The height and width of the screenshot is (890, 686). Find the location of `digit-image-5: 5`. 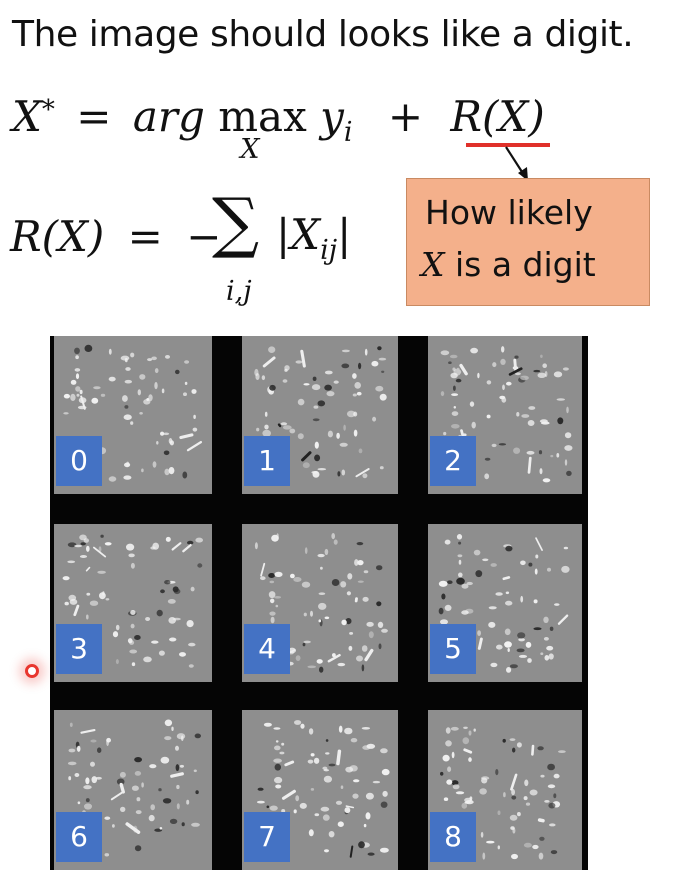

digit-image-5: 5 is located at coordinates (505, 603).